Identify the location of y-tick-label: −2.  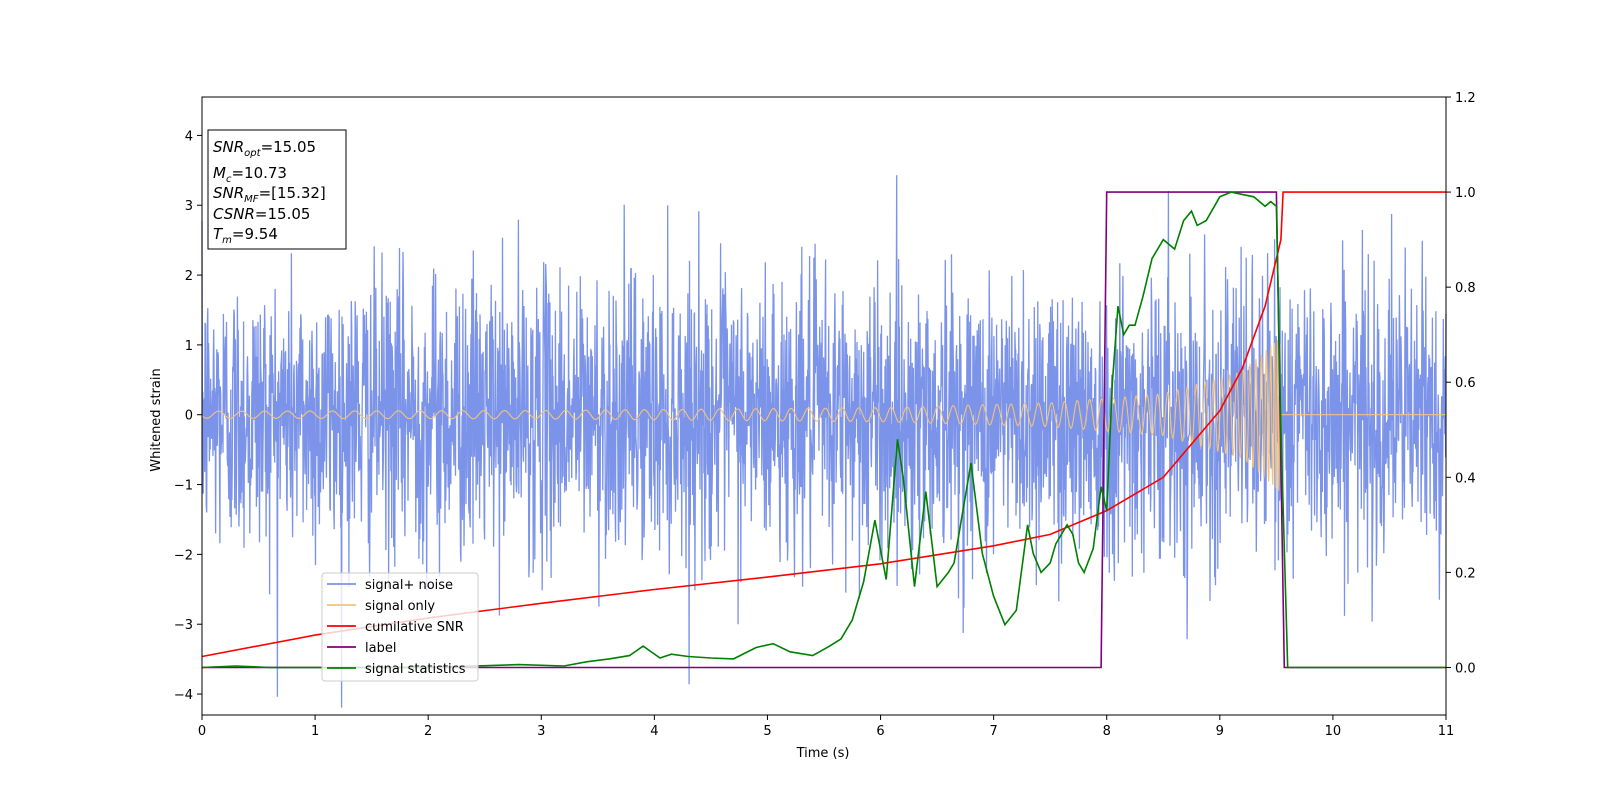
(183, 555).